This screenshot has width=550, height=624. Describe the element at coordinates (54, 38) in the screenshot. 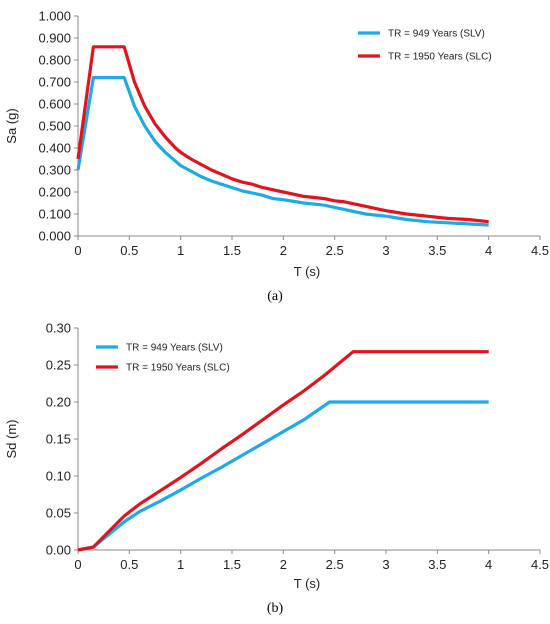

I see `y-tick-label: 0.900` at that location.